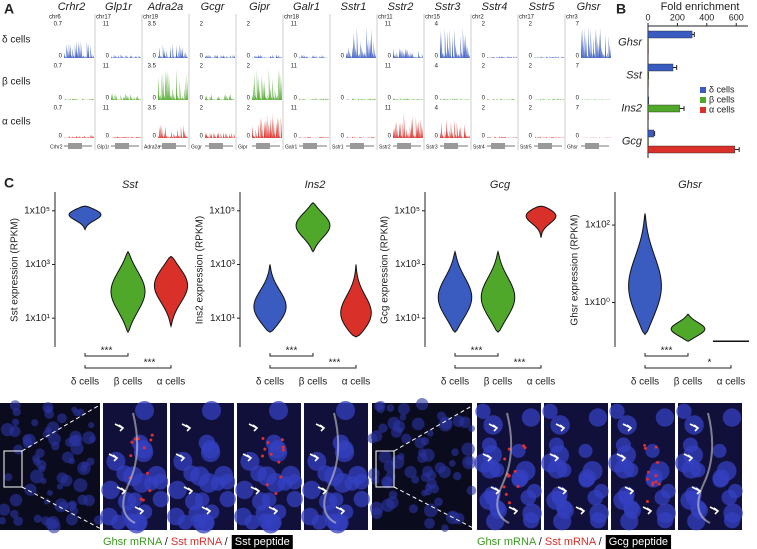 This screenshot has height=549, width=757. Describe the element at coordinates (58, 67) in the screenshot. I see `track-scale: 0.7` at that location.